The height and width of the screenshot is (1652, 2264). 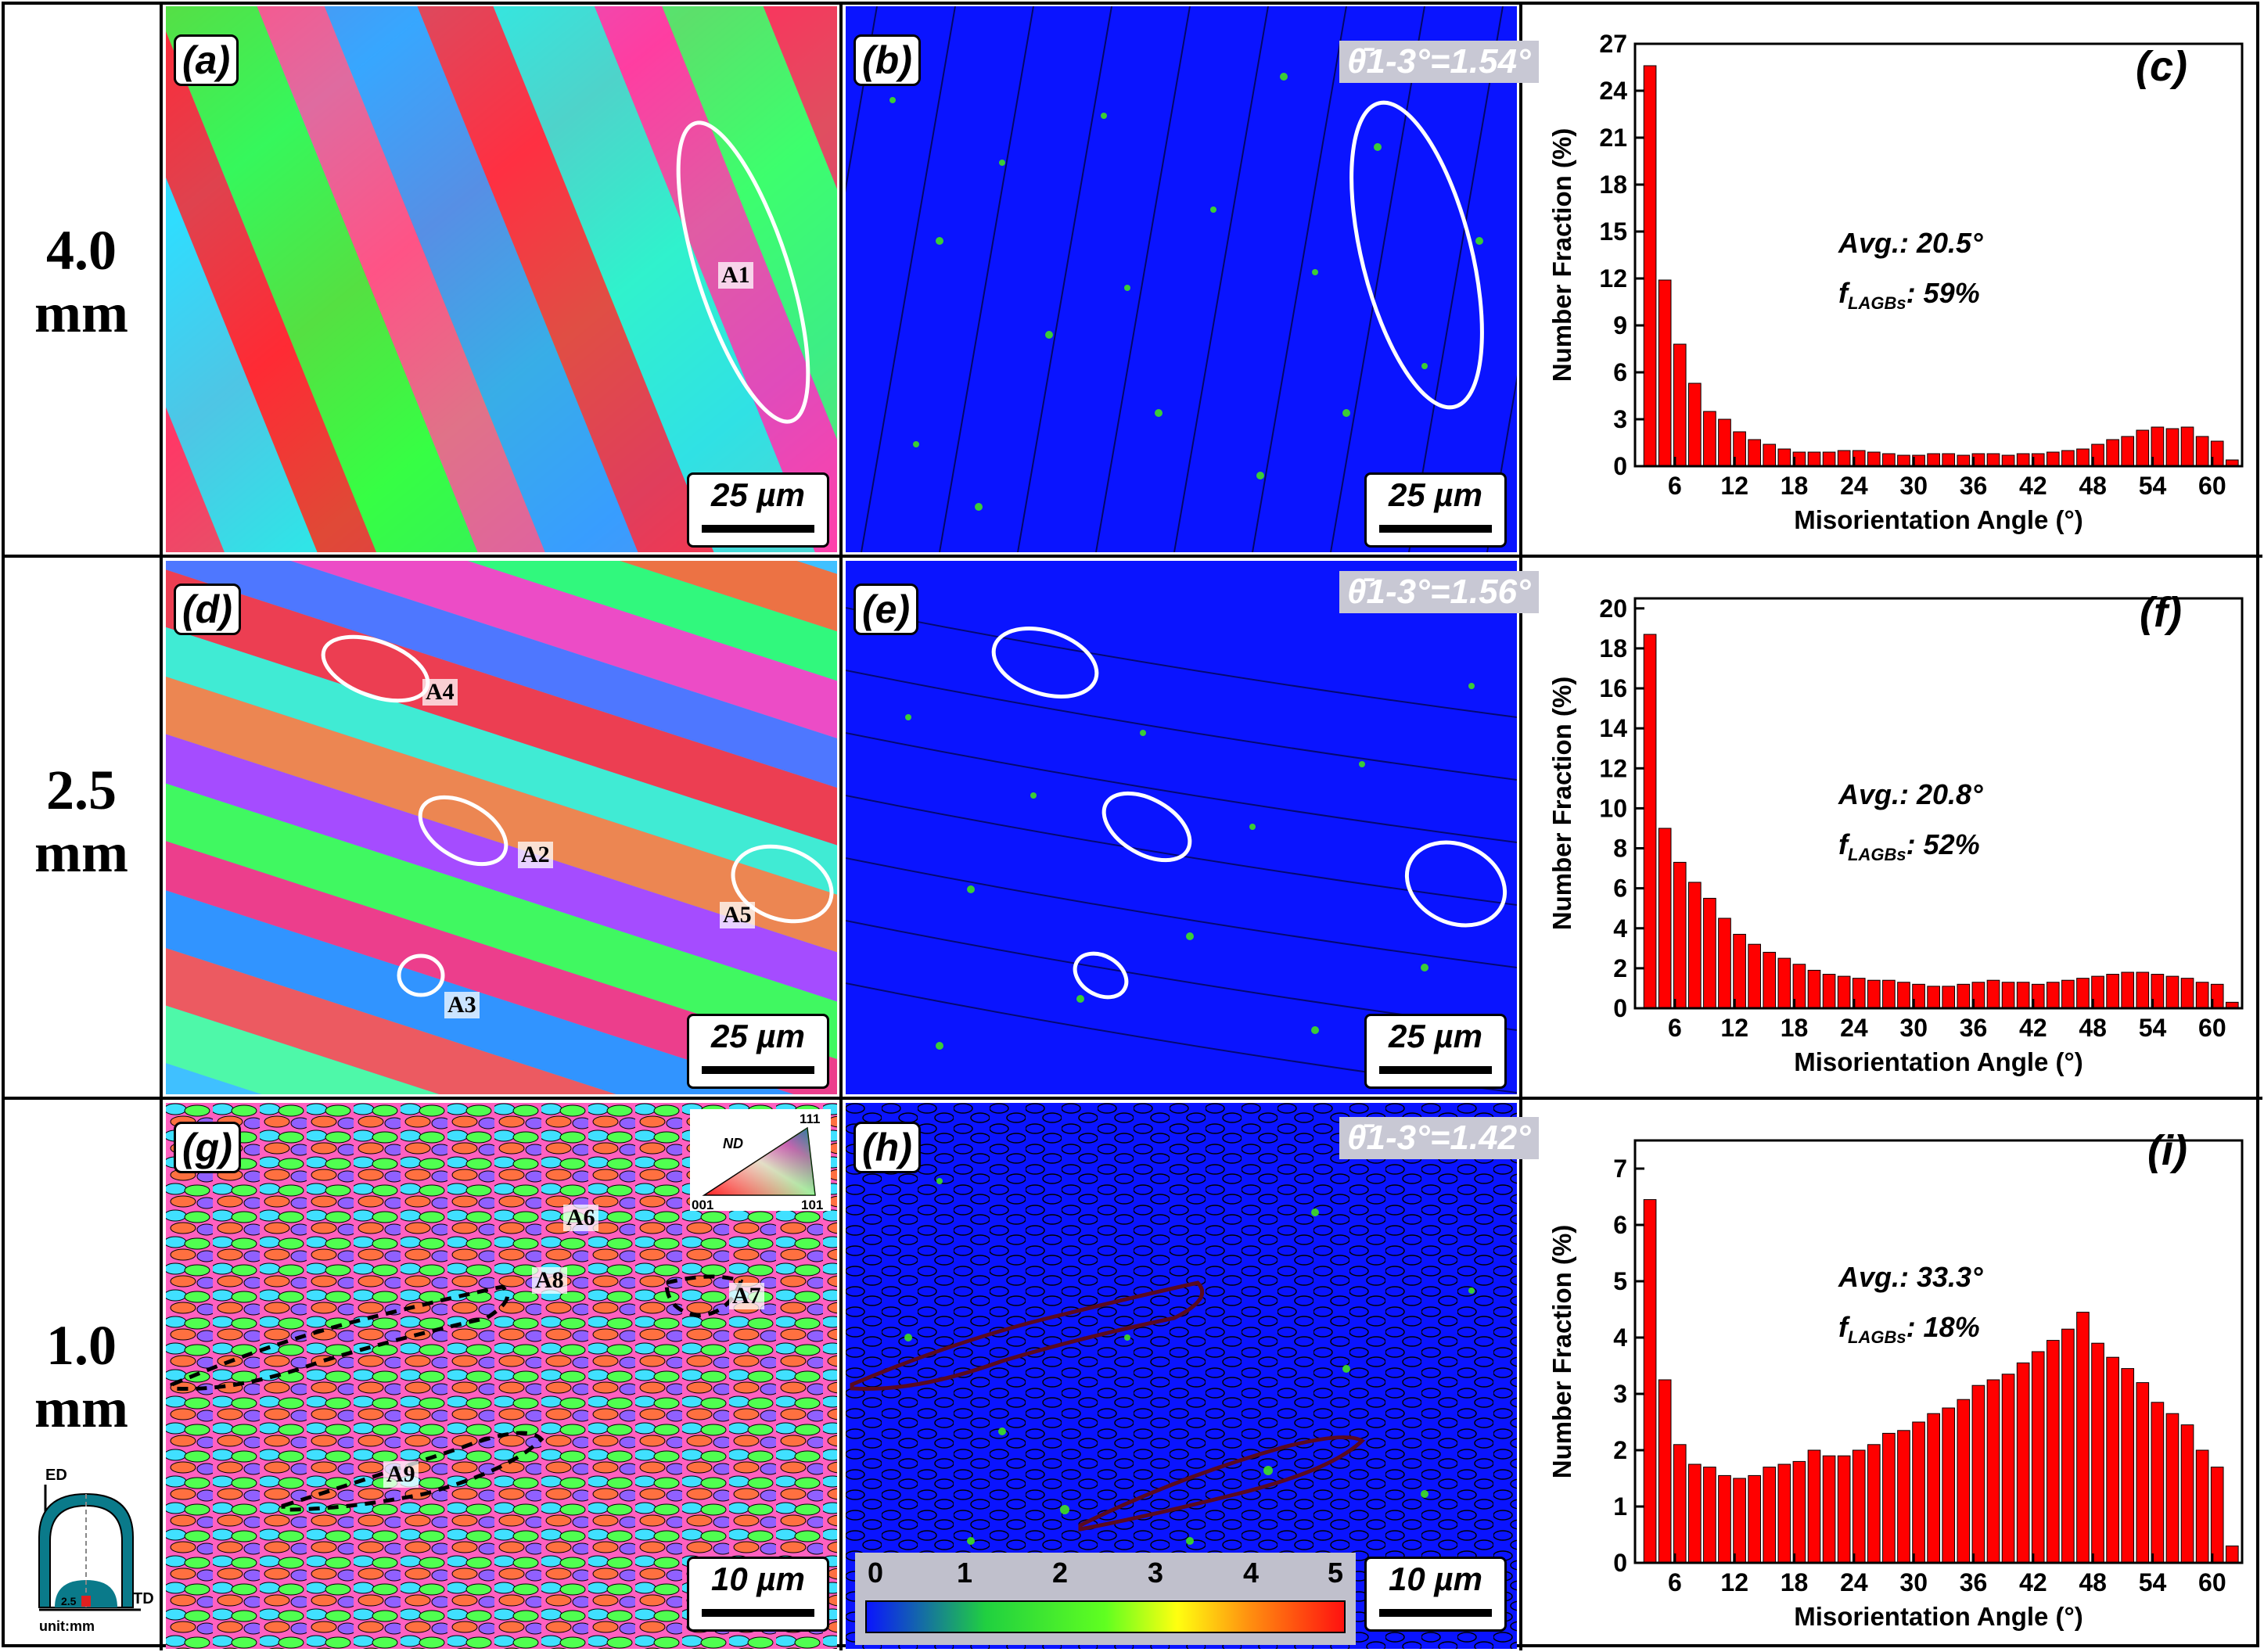 I want to click on row-label-4mm: 4.0 mm, so click(x=81, y=281).